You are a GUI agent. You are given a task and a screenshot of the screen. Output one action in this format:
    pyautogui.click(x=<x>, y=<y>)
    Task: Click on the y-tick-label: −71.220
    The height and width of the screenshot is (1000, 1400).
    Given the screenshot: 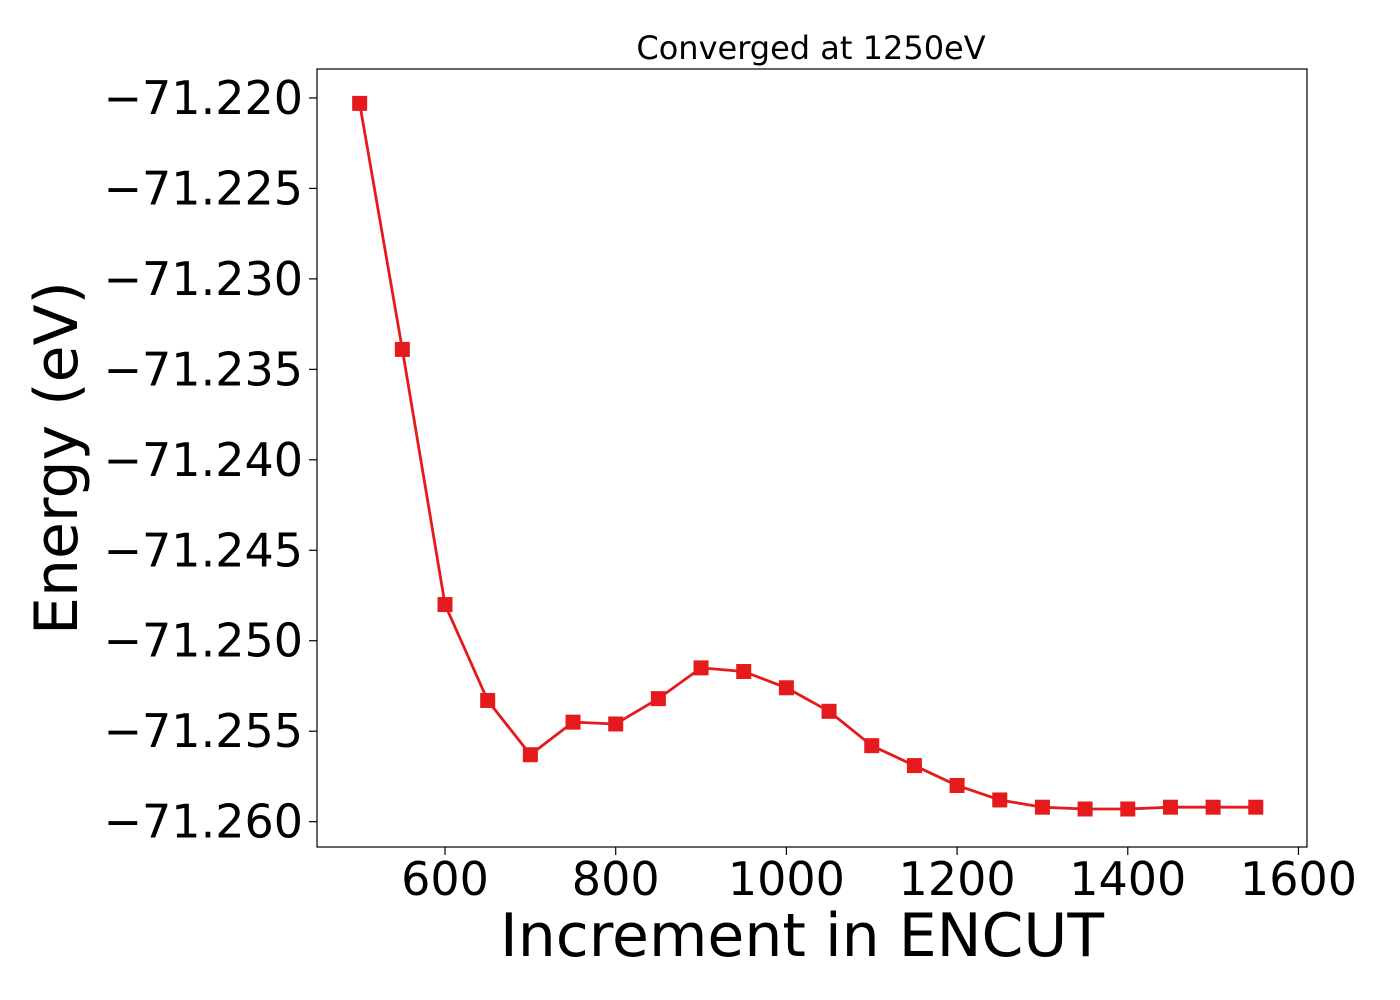 What is the action you would take?
    pyautogui.click(x=204, y=98)
    